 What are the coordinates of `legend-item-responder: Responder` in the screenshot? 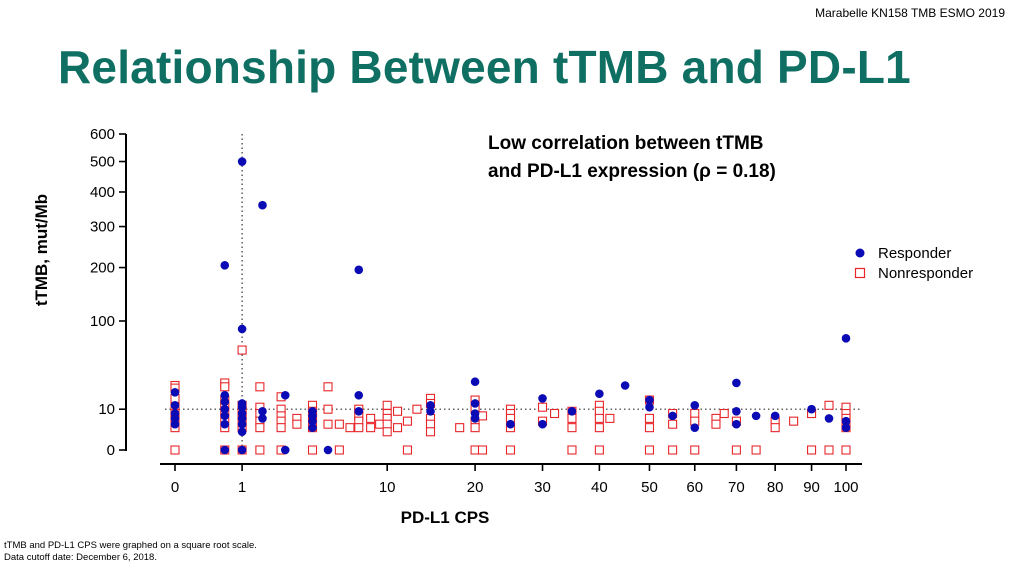 It's located at (913, 253).